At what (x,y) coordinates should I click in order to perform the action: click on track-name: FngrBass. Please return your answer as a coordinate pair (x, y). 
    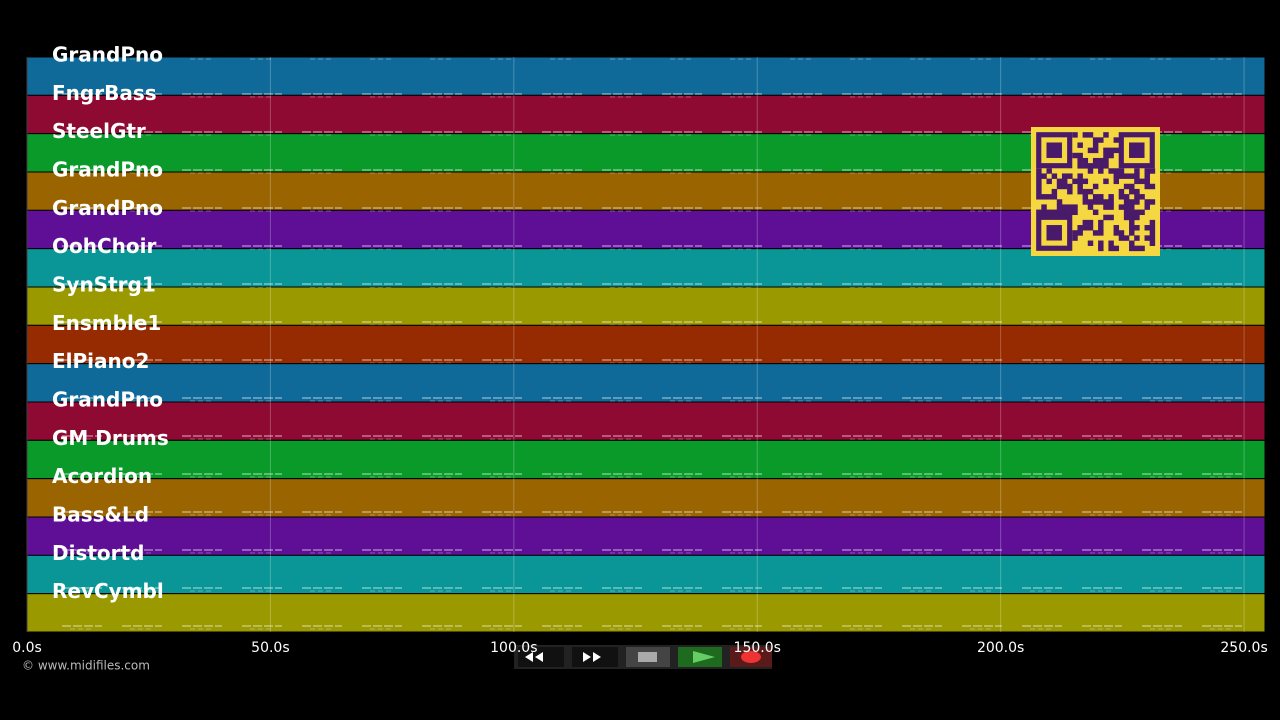
    Looking at the image, I should click on (104, 93).